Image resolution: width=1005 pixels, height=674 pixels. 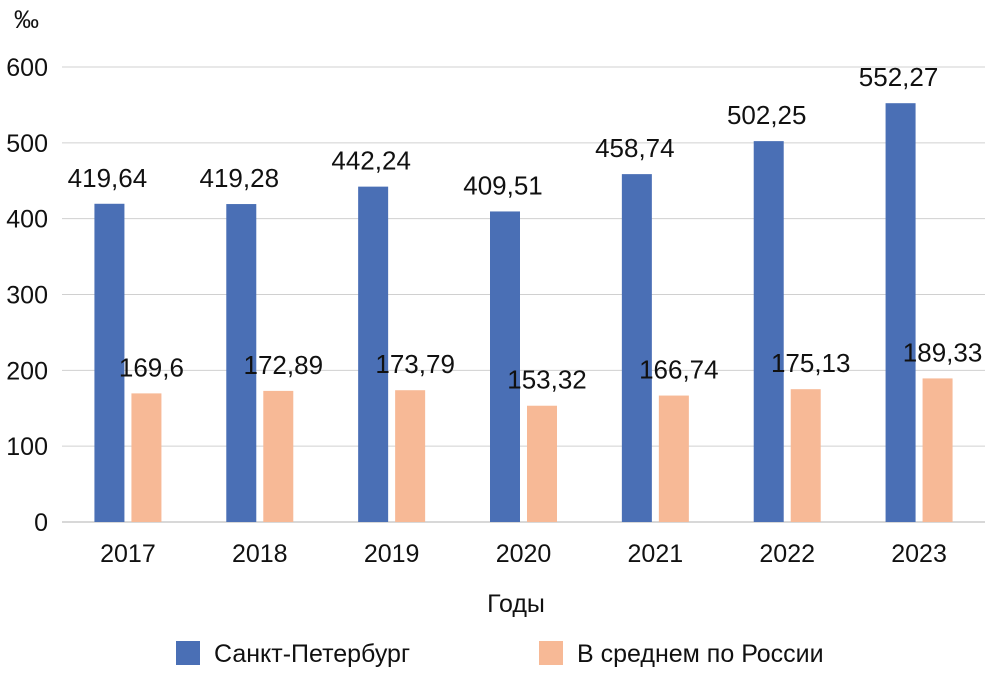 I want to click on x-tick-label-2018: 2018, so click(x=260, y=554).